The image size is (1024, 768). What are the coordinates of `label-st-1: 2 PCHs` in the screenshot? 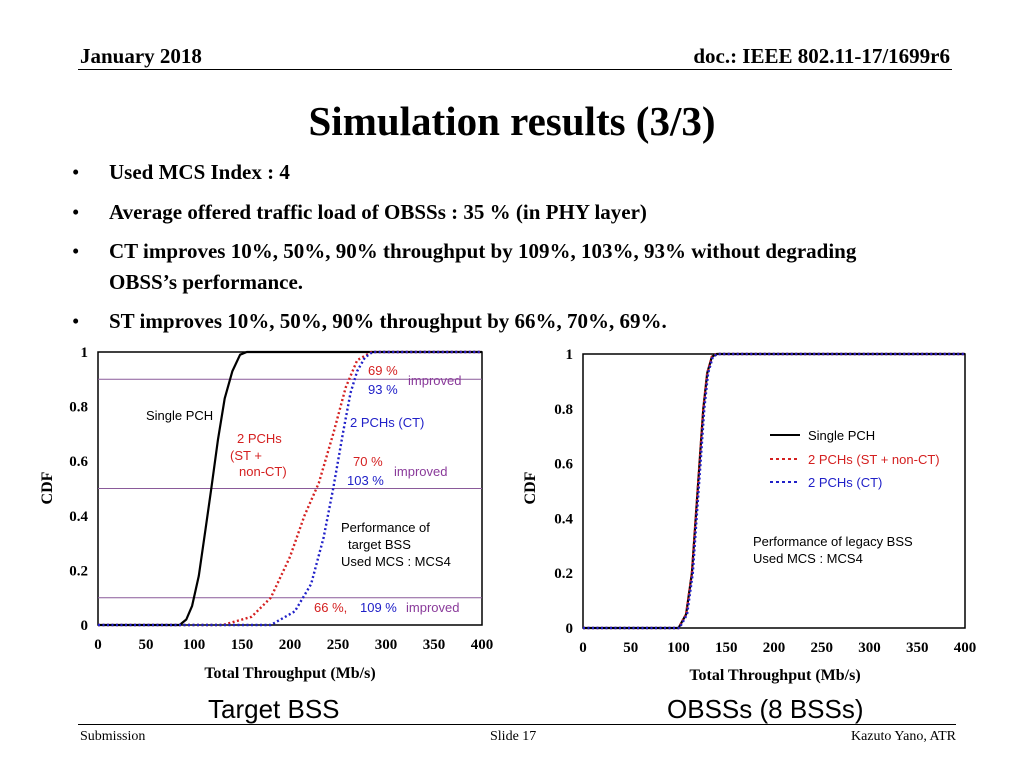 It's located at (259, 438).